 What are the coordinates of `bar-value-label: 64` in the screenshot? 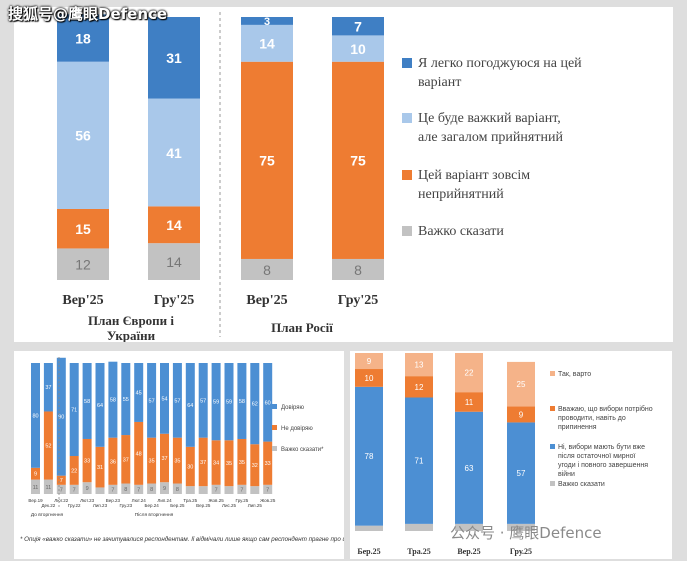 It's located at (100, 406).